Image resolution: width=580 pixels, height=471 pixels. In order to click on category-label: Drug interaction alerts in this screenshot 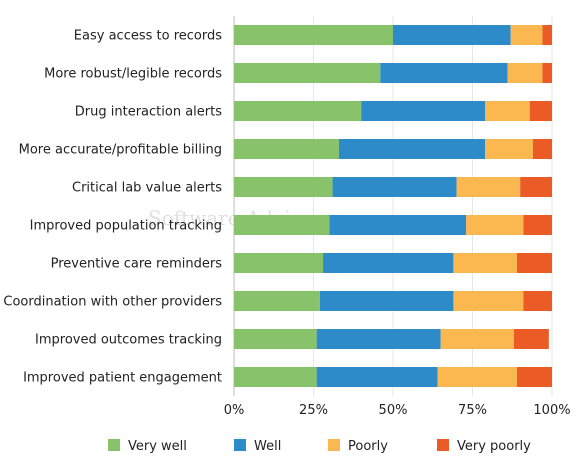, I will do `click(148, 112)`.